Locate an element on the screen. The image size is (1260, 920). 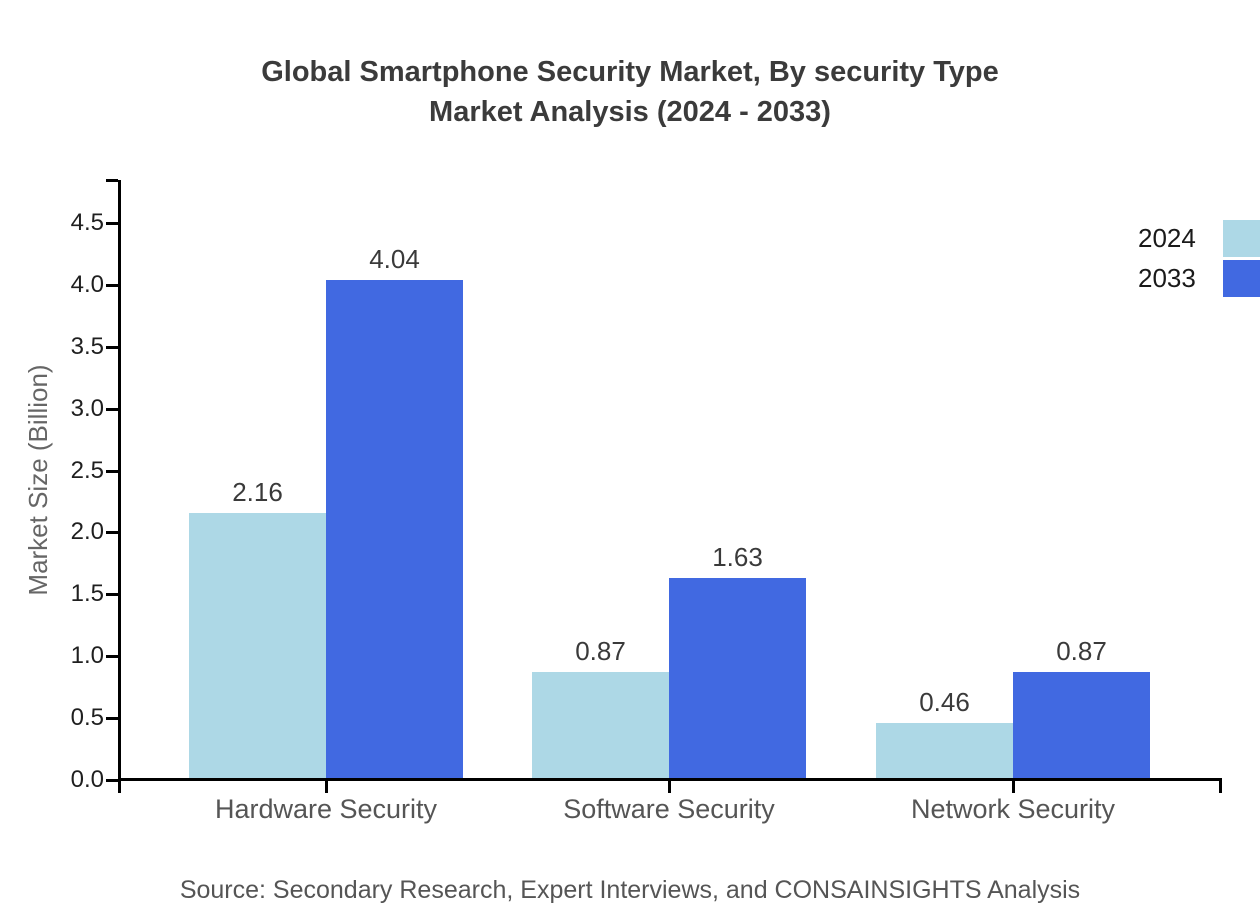
bar-value-label: 1.63 is located at coordinates (737, 557).